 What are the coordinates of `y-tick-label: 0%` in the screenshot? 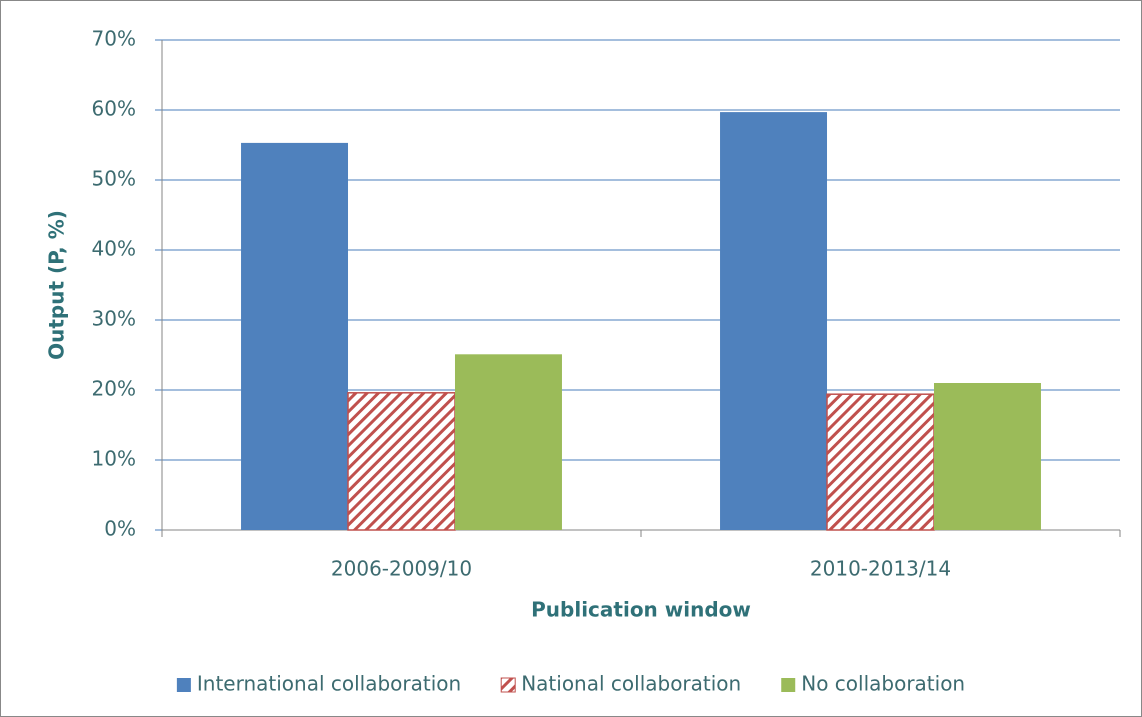 It's located at (120, 529).